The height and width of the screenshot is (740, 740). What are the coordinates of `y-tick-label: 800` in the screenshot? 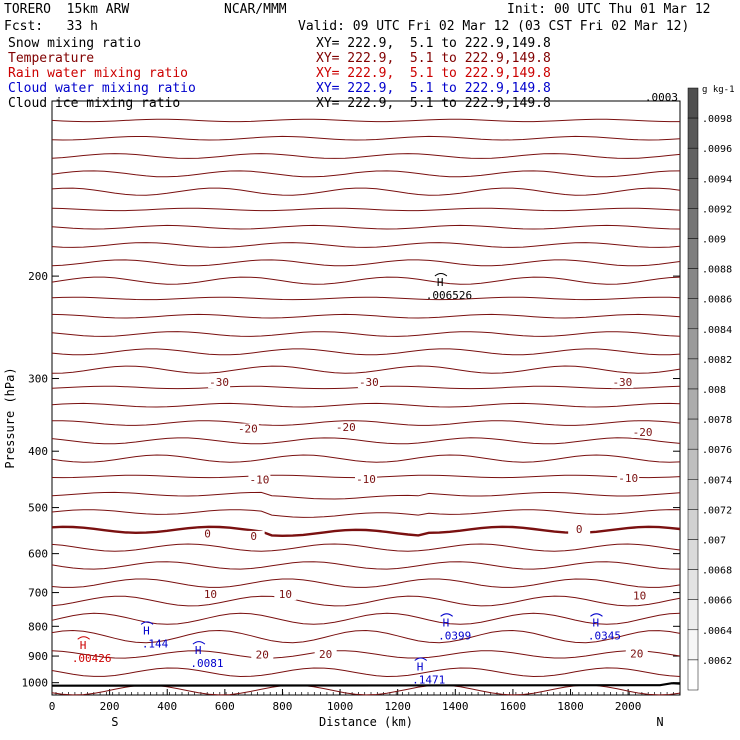 It's located at (38, 626).